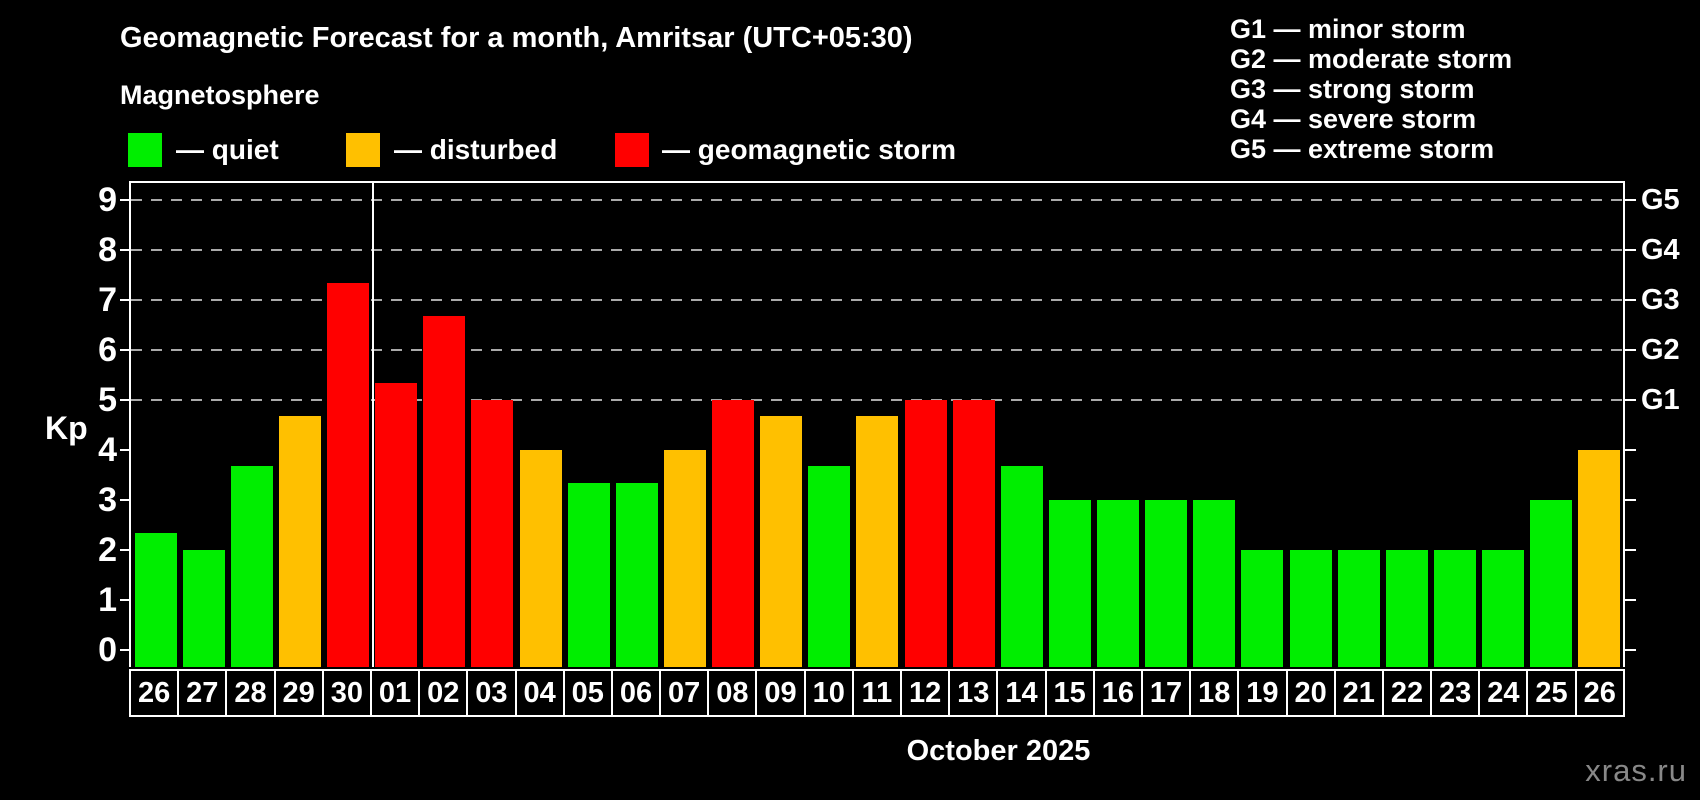 The width and height of the screenshot is (1700, 800). Describe the element at coordinates (877, 199) in the screenshot. I see `gridline-kp9` at that location.